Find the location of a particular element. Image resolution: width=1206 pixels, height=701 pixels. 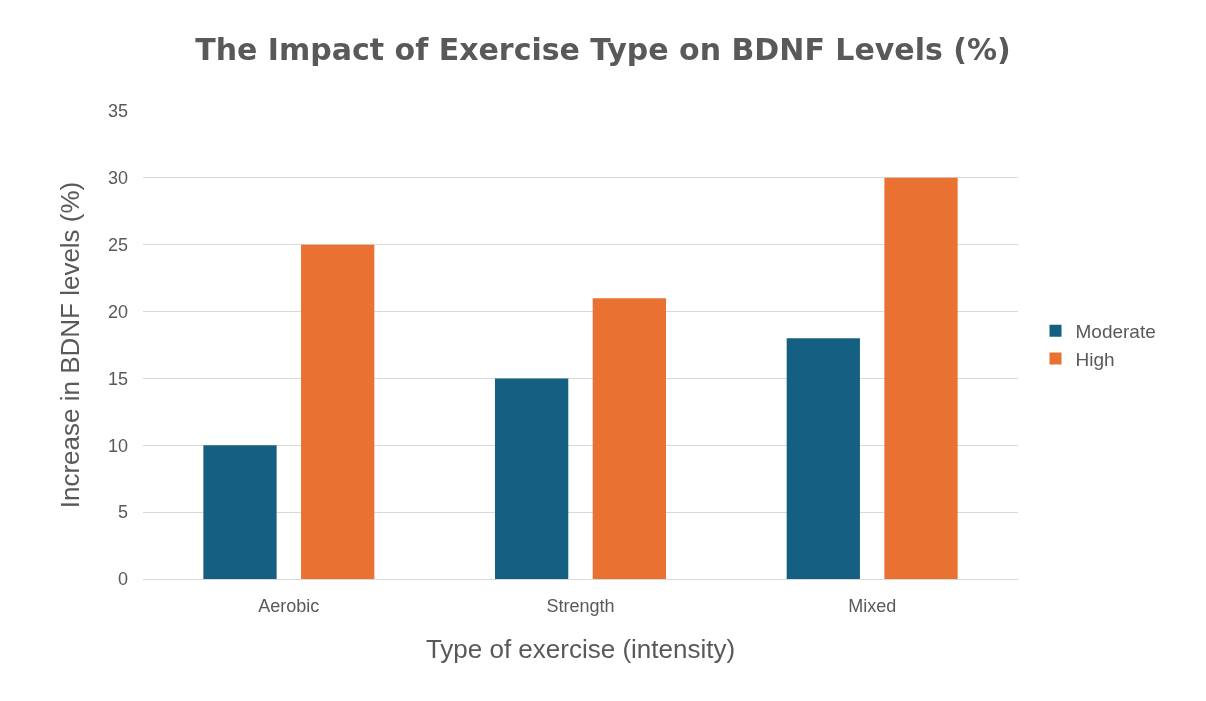

y-tick-label: 25 is located at coordinates (117, 245).